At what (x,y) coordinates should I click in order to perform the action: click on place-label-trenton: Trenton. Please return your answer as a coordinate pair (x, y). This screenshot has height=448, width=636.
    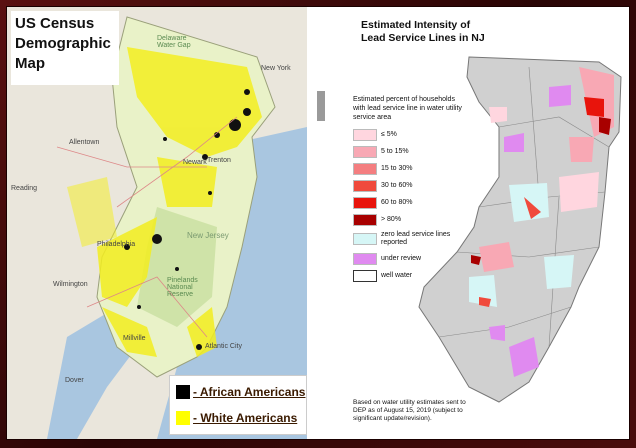
    Looking at the image, I should click on (219, 160).